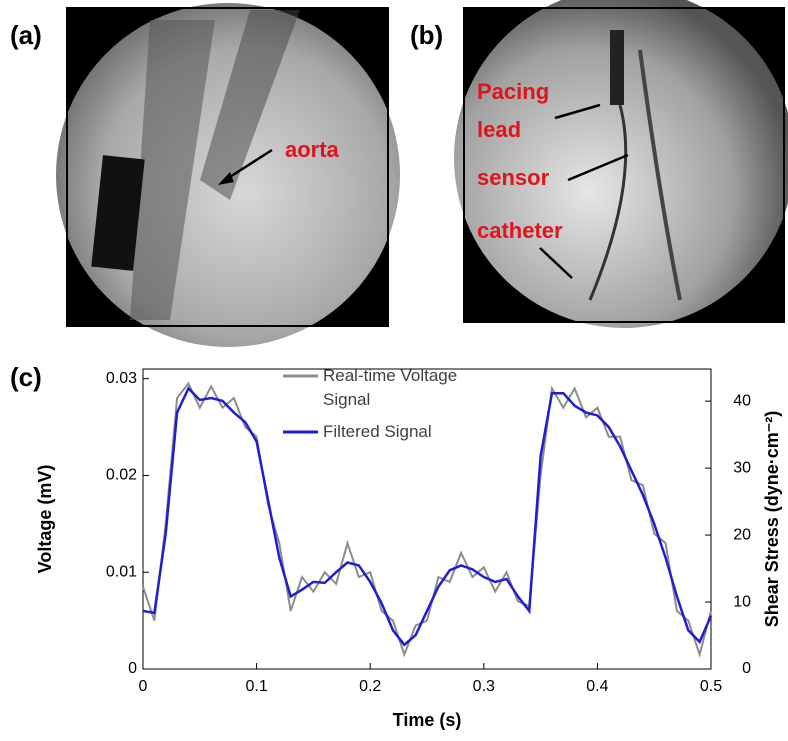 The width and height of the screenshot is (788, 741). I want to click on y2-axis-title: Shear Stress (dyne·cm⁻²), so click(772, 519).